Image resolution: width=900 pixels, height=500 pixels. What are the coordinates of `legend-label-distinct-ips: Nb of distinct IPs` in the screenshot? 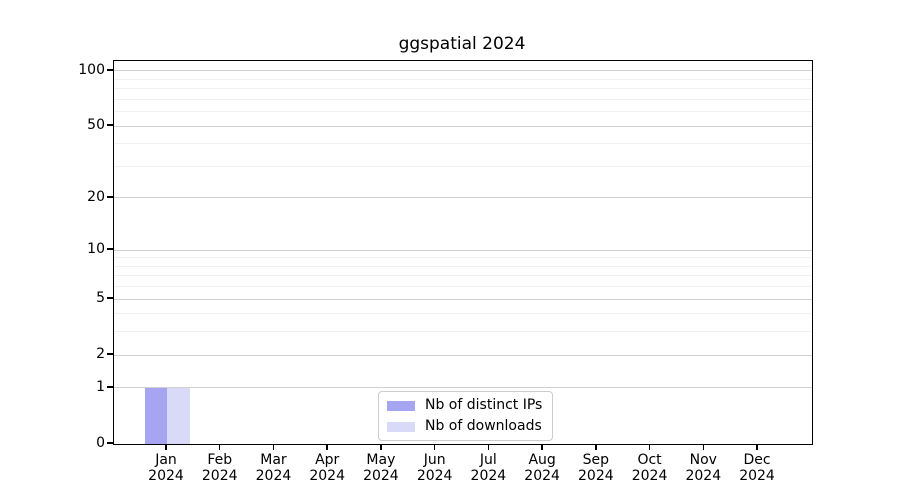 It's located at (484, 405).